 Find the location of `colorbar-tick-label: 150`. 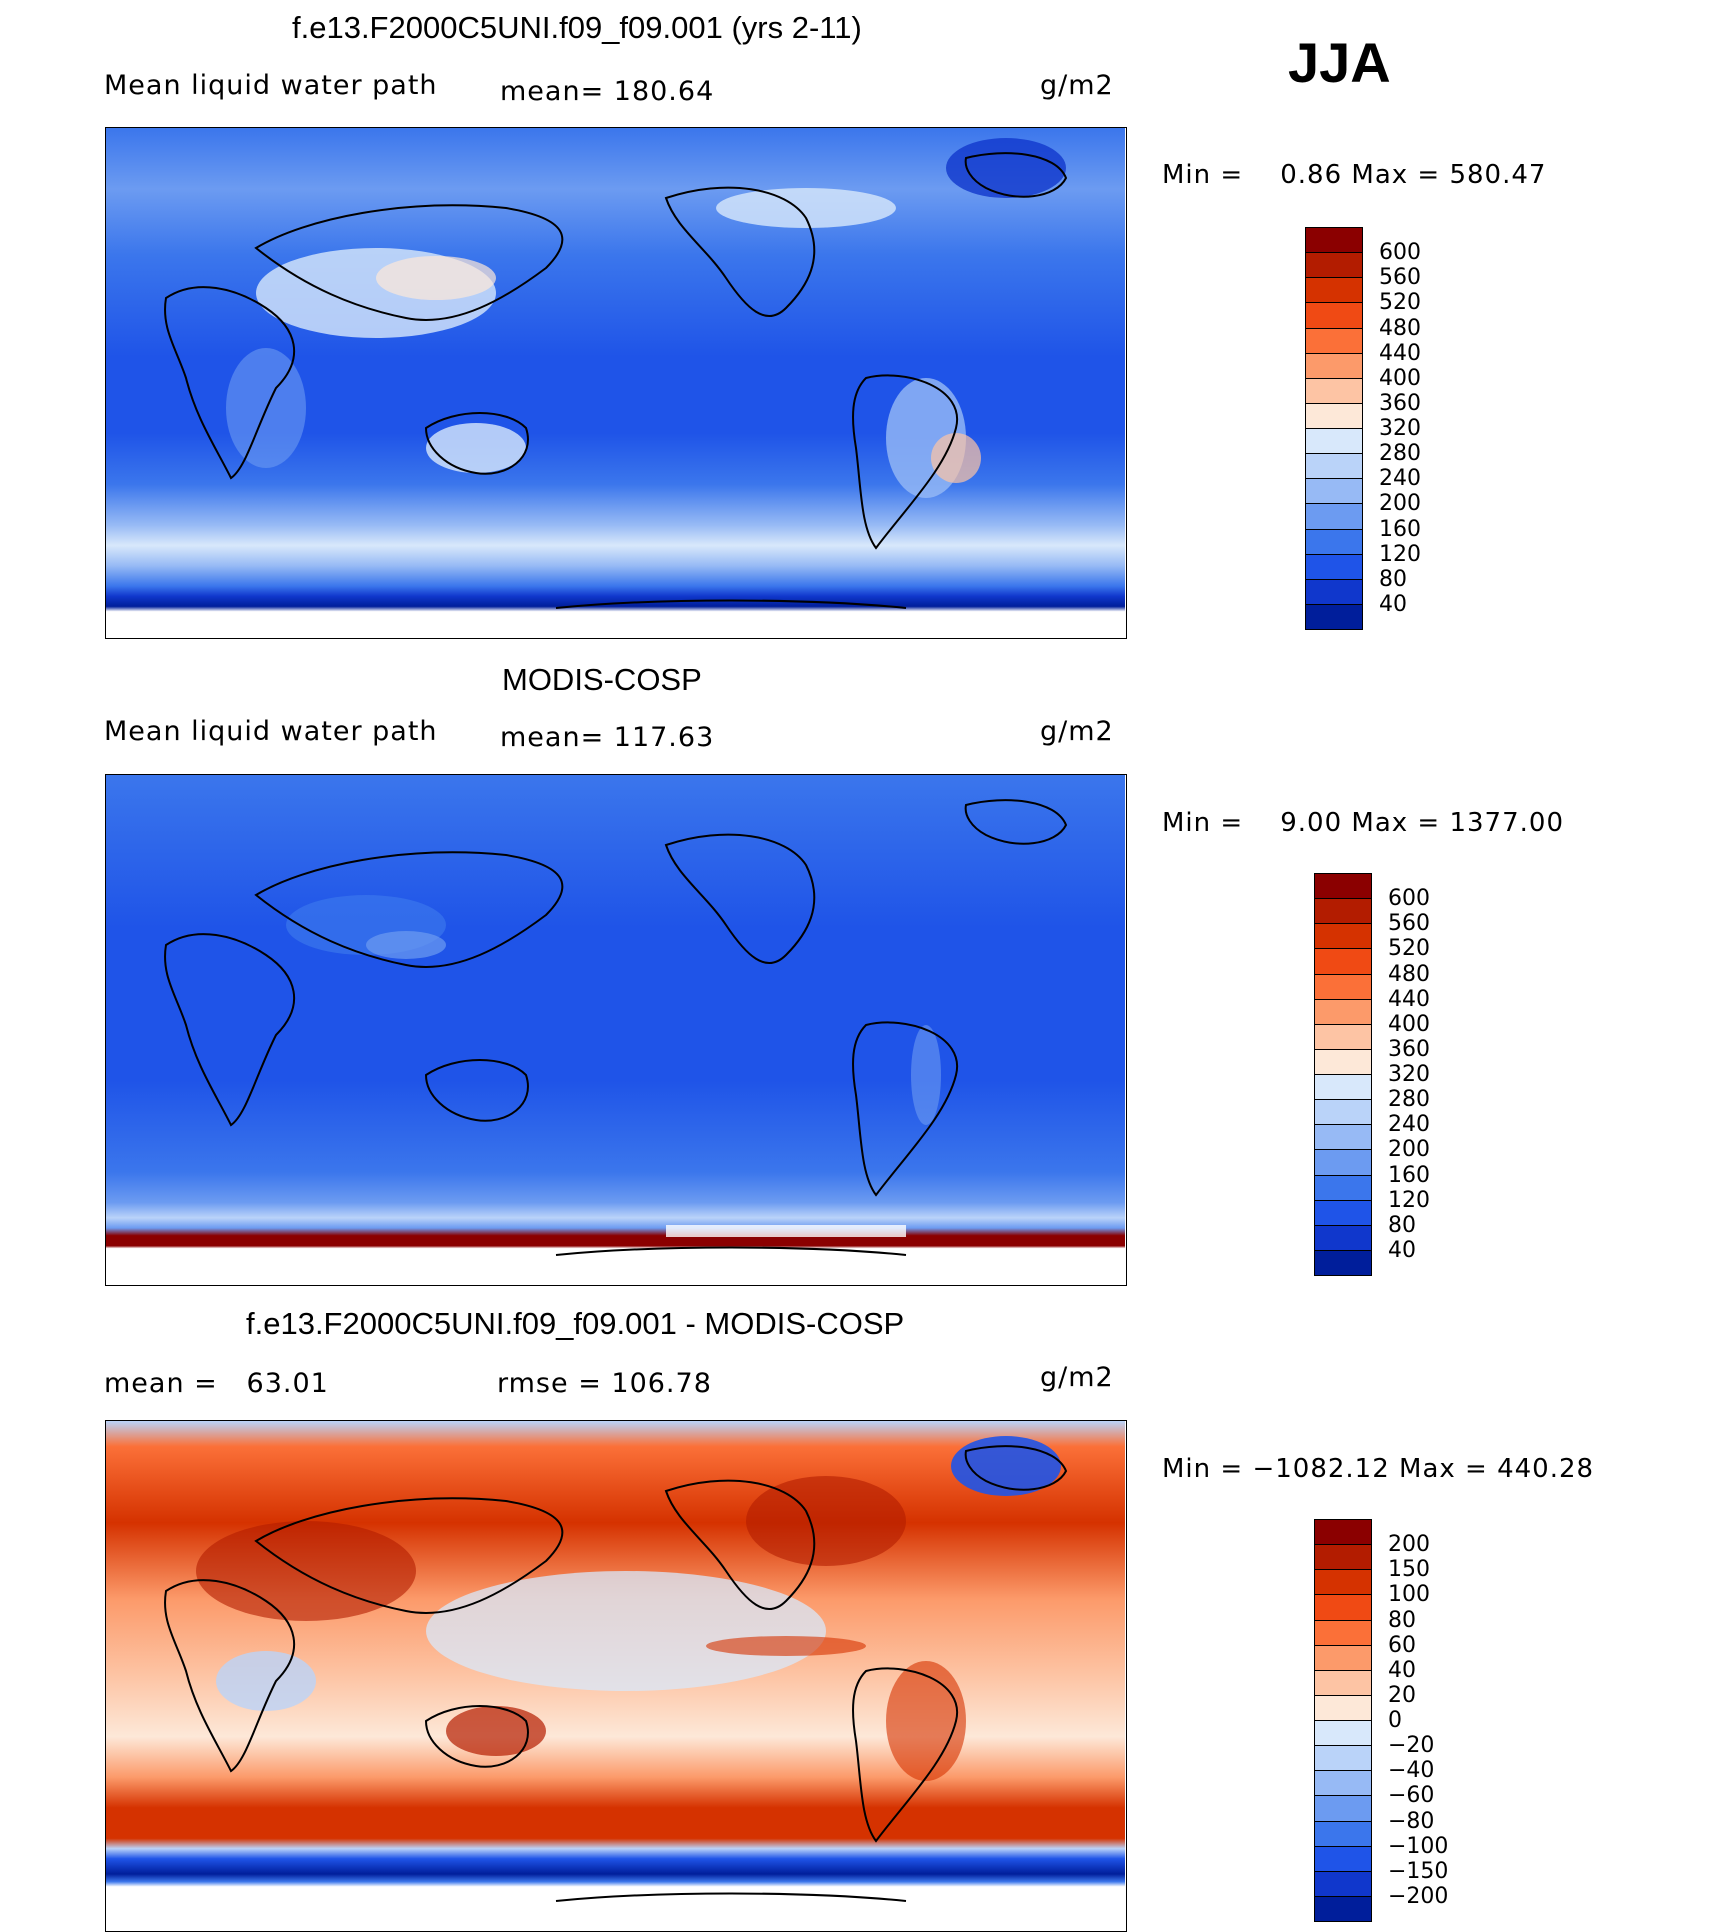

colorbar-tick-label: 150 is located at coordinates (1409, 1570).